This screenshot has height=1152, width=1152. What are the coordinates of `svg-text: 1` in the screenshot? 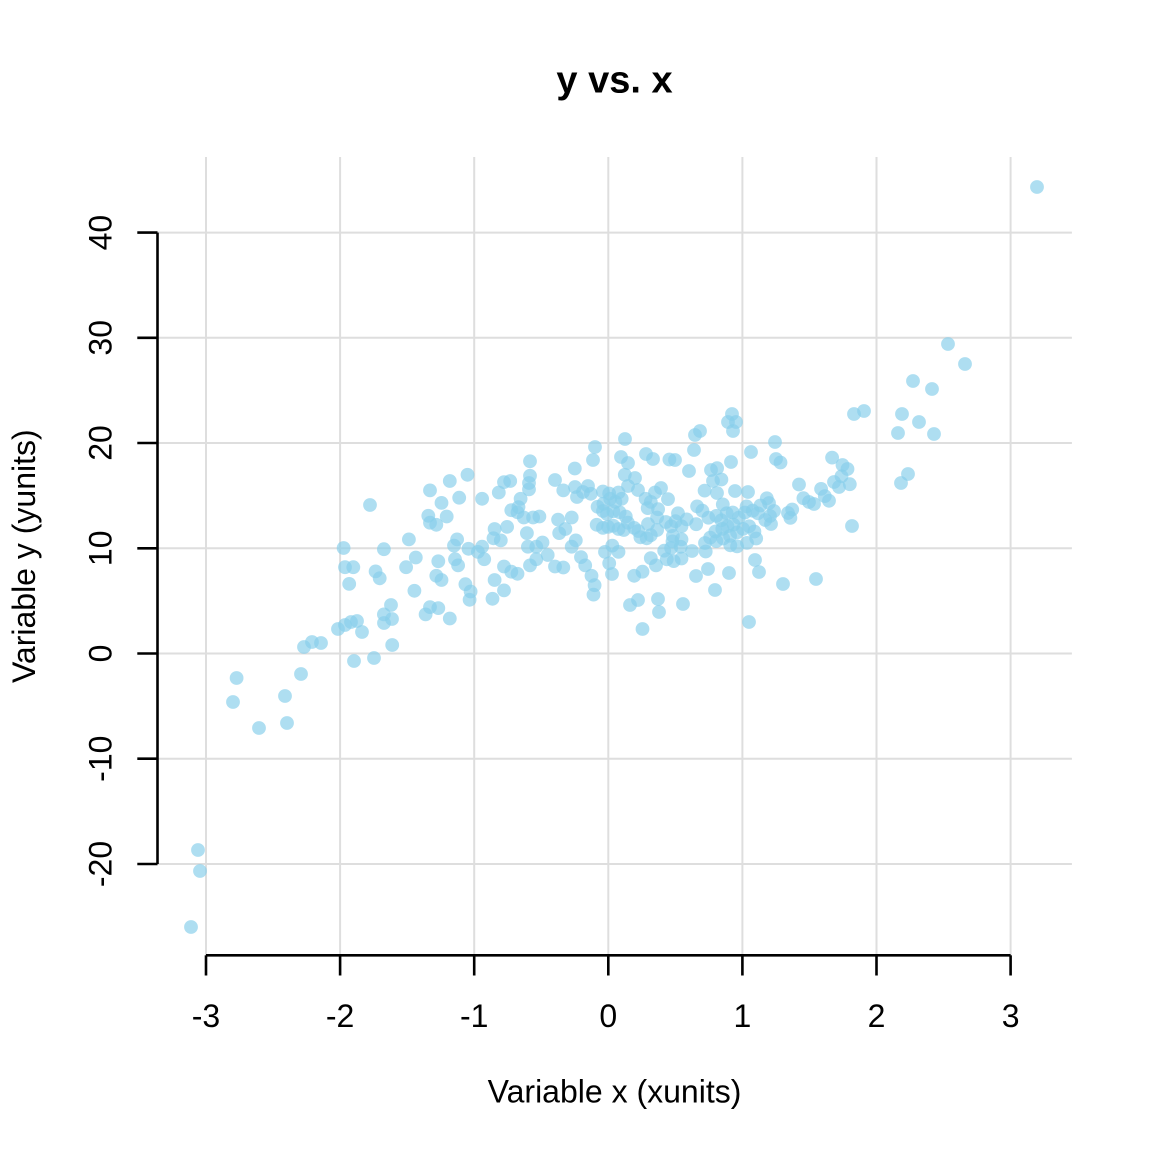 It's located at (743, 1016).